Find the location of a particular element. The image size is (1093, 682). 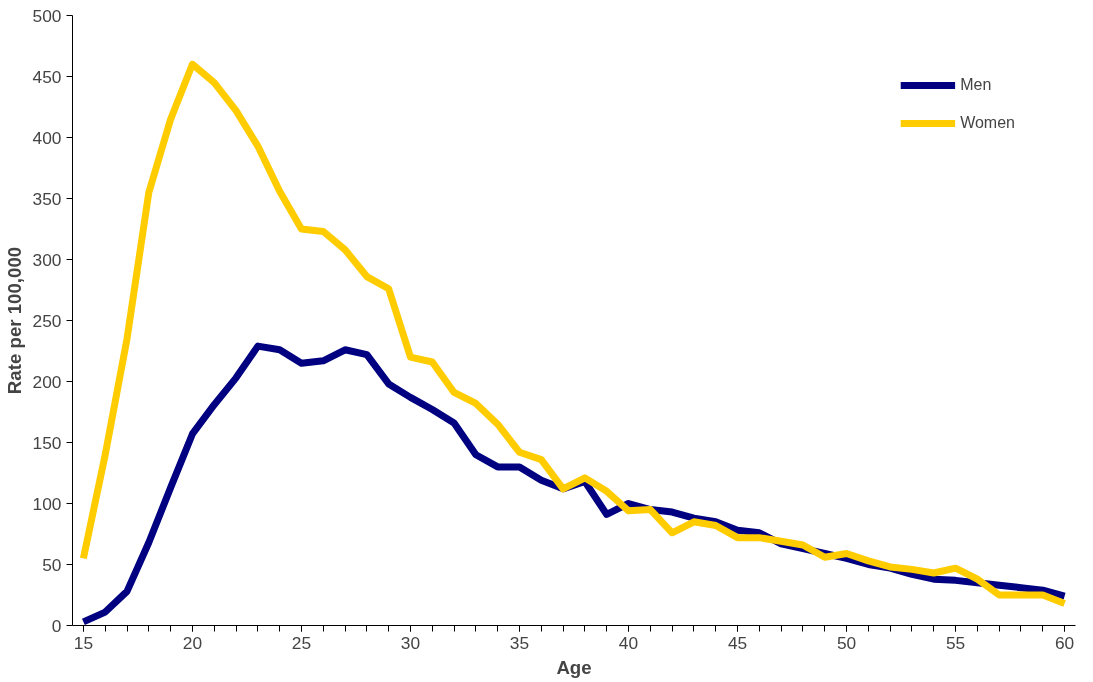

y-tick-label: 150 is located at coordinates (47, 442).